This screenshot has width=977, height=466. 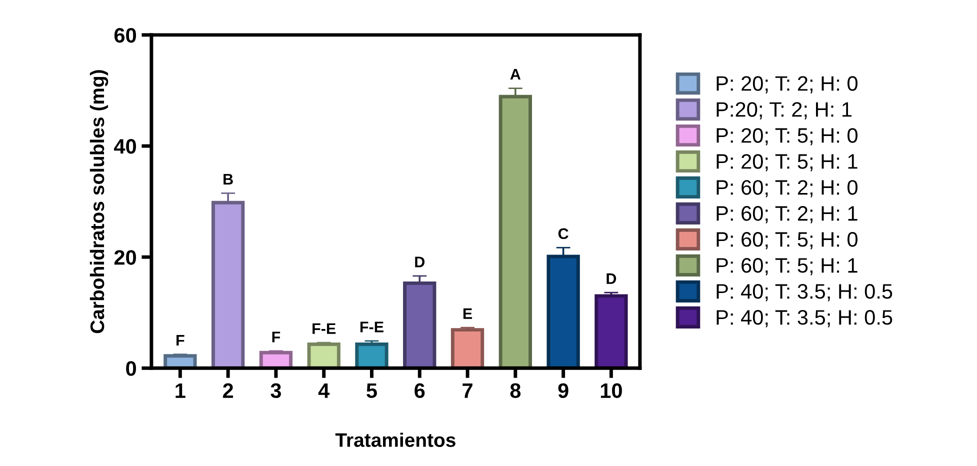 What do you see at coordinates (228, 390) in the screenshot?
I see `x-tick-label: 2` at bounding box center [228, 390].